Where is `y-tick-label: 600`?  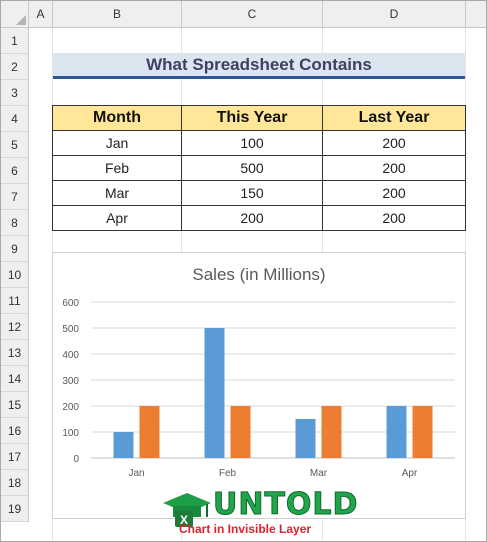
y-tick-label: 600 is located at coordinates (70, 303).